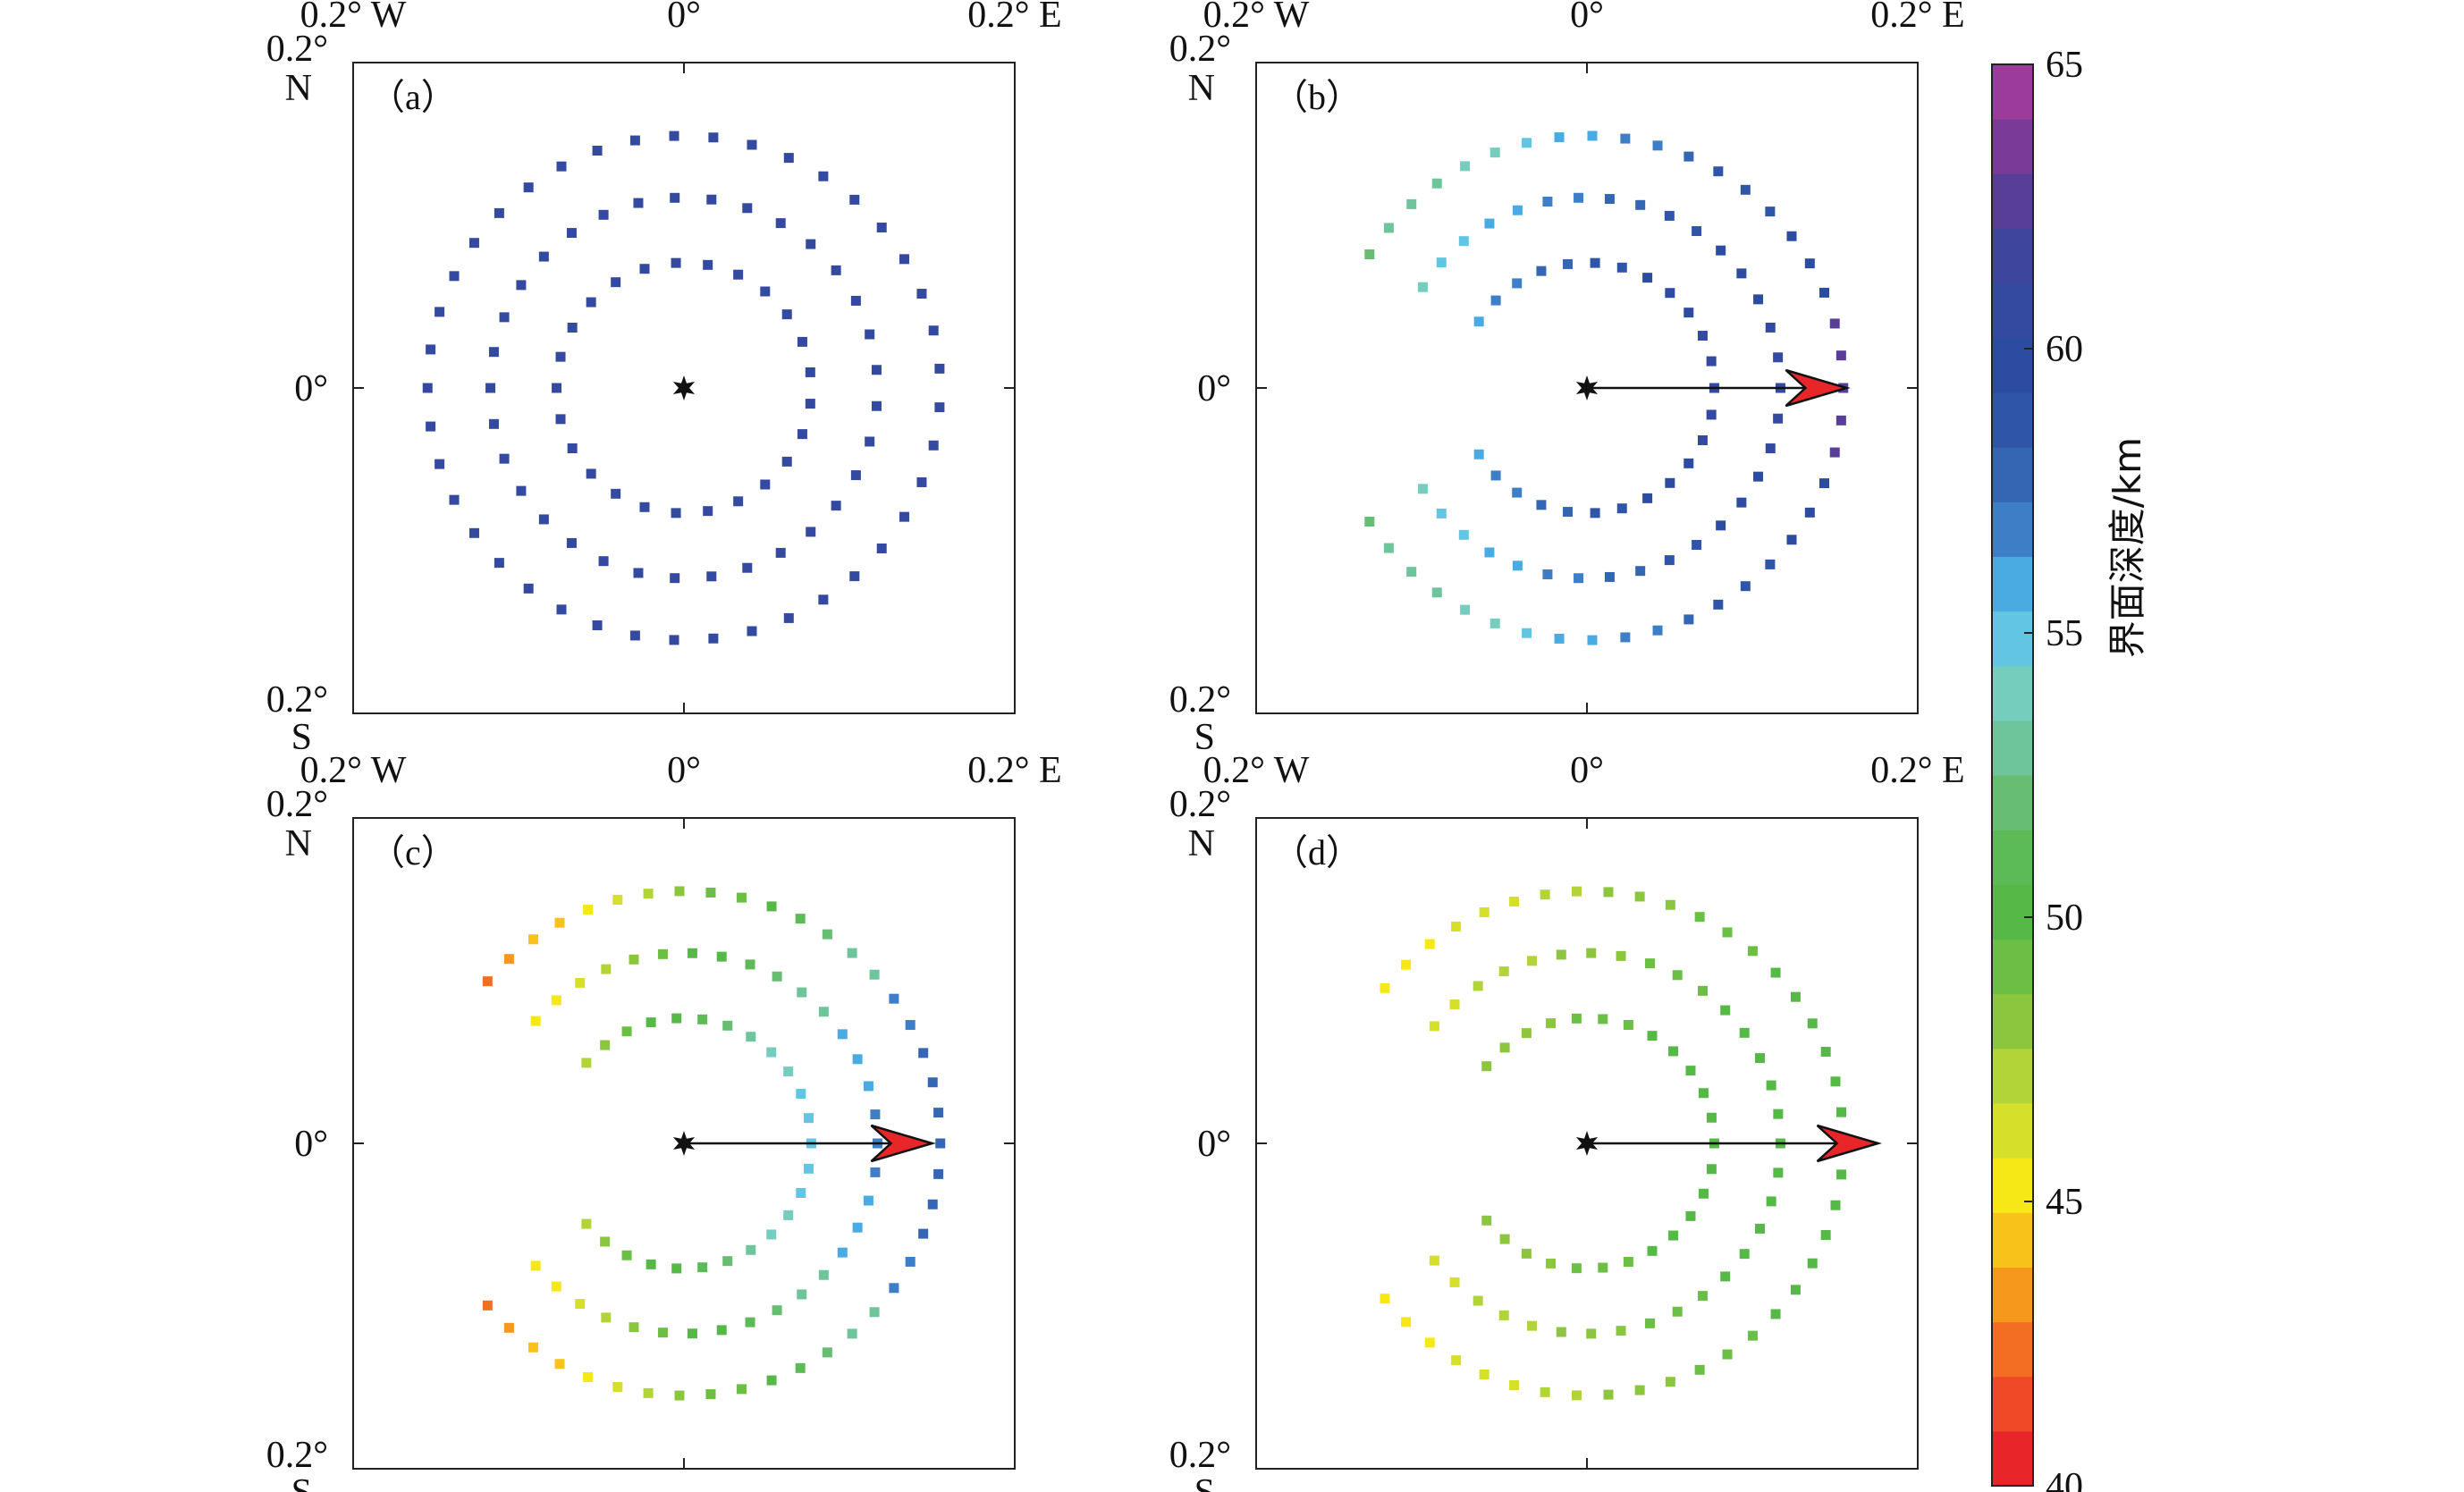  Describe the element at coordinates (2127, 547) in the screenshot. I see `colorbar-title: 界面深度/km` at that location.